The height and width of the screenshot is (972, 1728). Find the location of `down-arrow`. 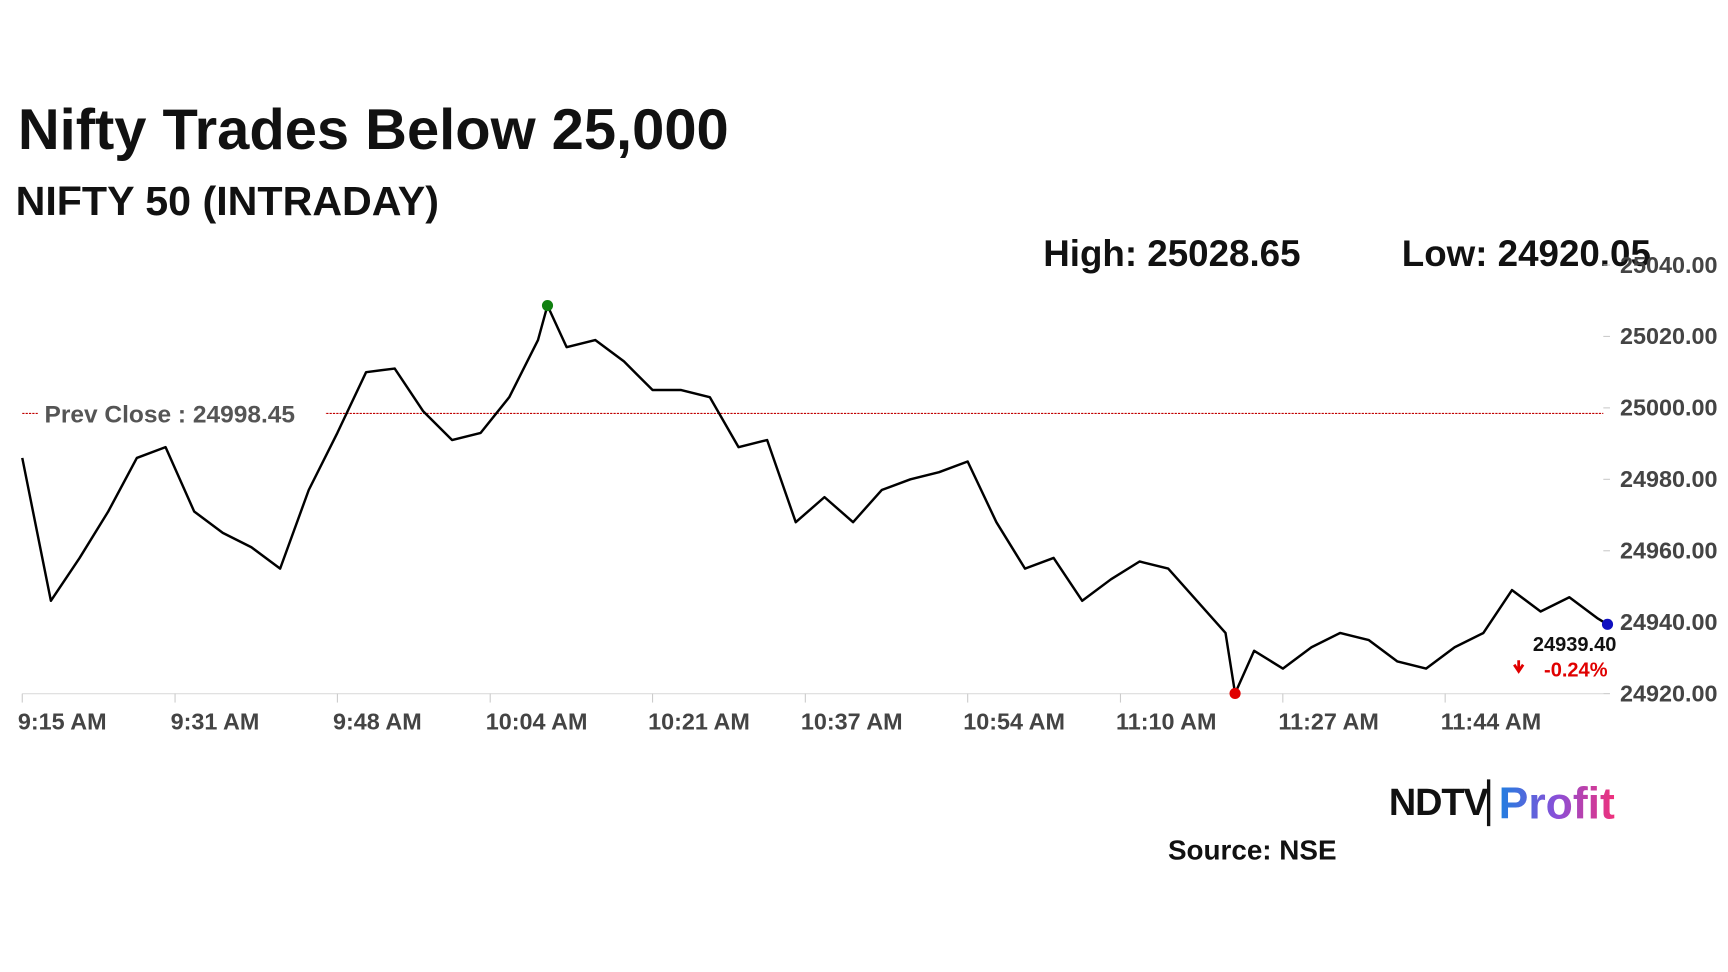

down-arrow is located at coordinates (1519, 667).